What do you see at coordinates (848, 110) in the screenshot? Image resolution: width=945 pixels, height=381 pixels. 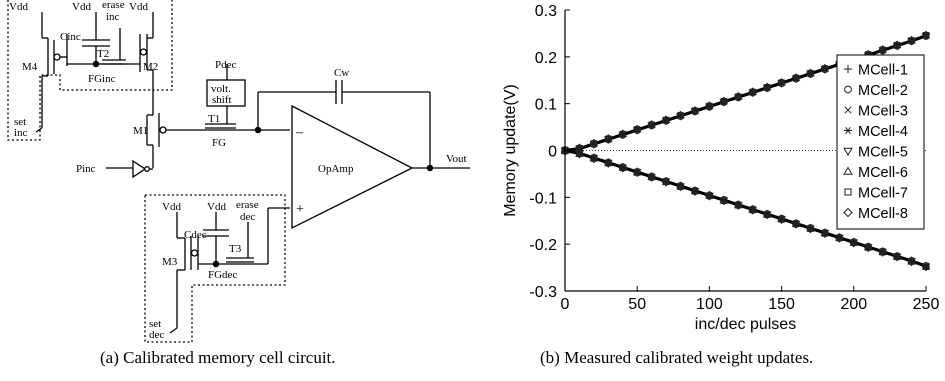 I see `mcell-3-legend-marker` at bounding box center [848, 110].